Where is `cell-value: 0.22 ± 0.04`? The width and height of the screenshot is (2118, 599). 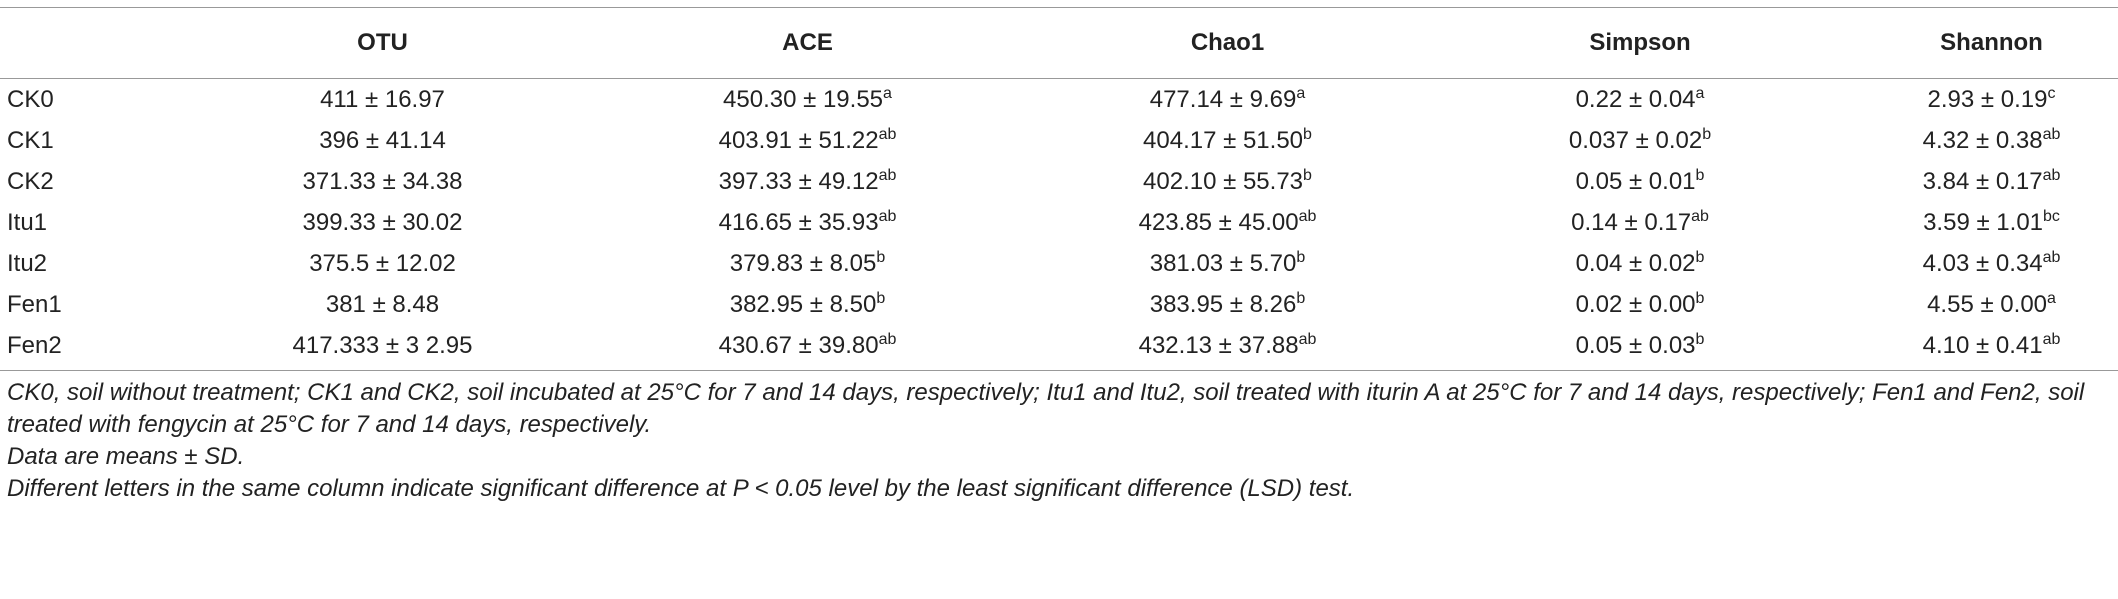 cell-value: 0.22 ± 0.04 is located at coordinates (1635, 99).